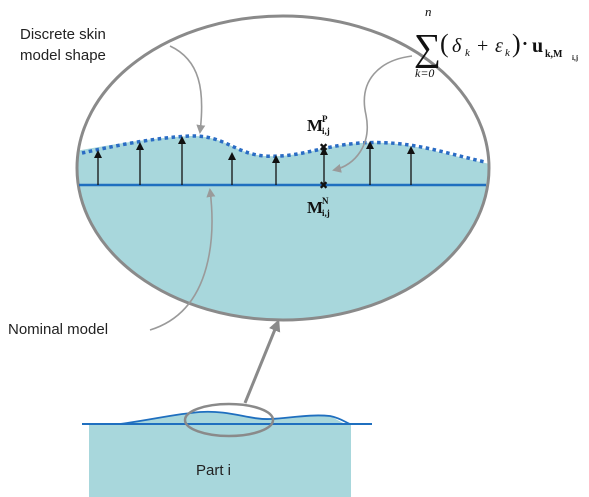 The width and height of the screenshot is (589, 497). I want to click on svg-text: P, so click(325, 119).